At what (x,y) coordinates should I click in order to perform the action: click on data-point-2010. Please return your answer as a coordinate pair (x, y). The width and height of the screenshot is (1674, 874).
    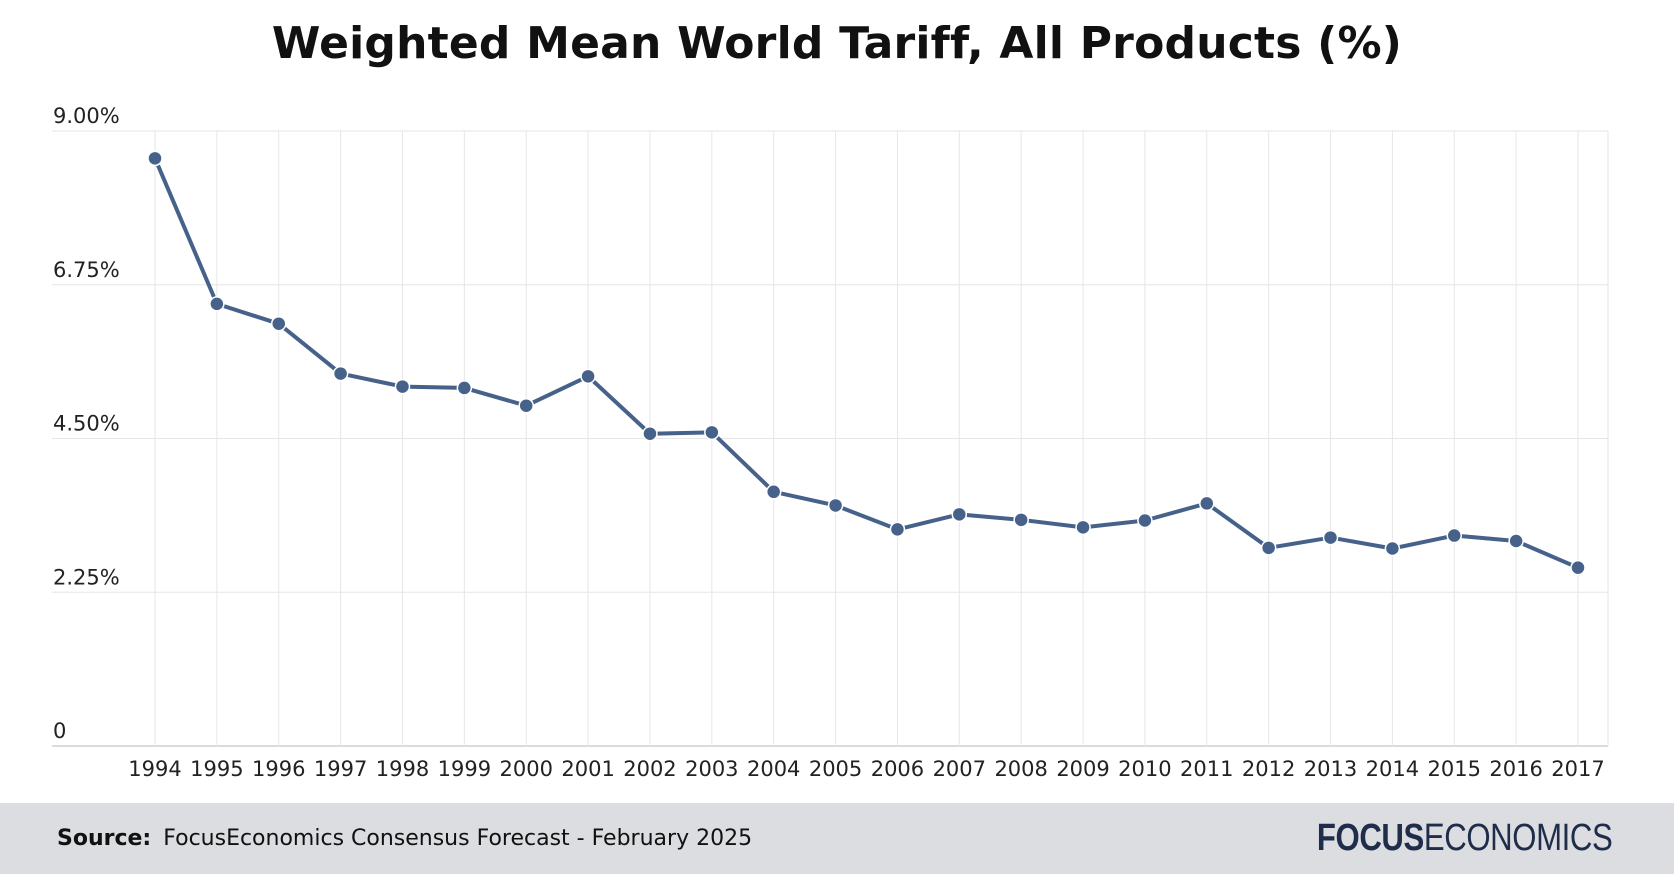
    Looking at the image, I should click on (1145, 520).